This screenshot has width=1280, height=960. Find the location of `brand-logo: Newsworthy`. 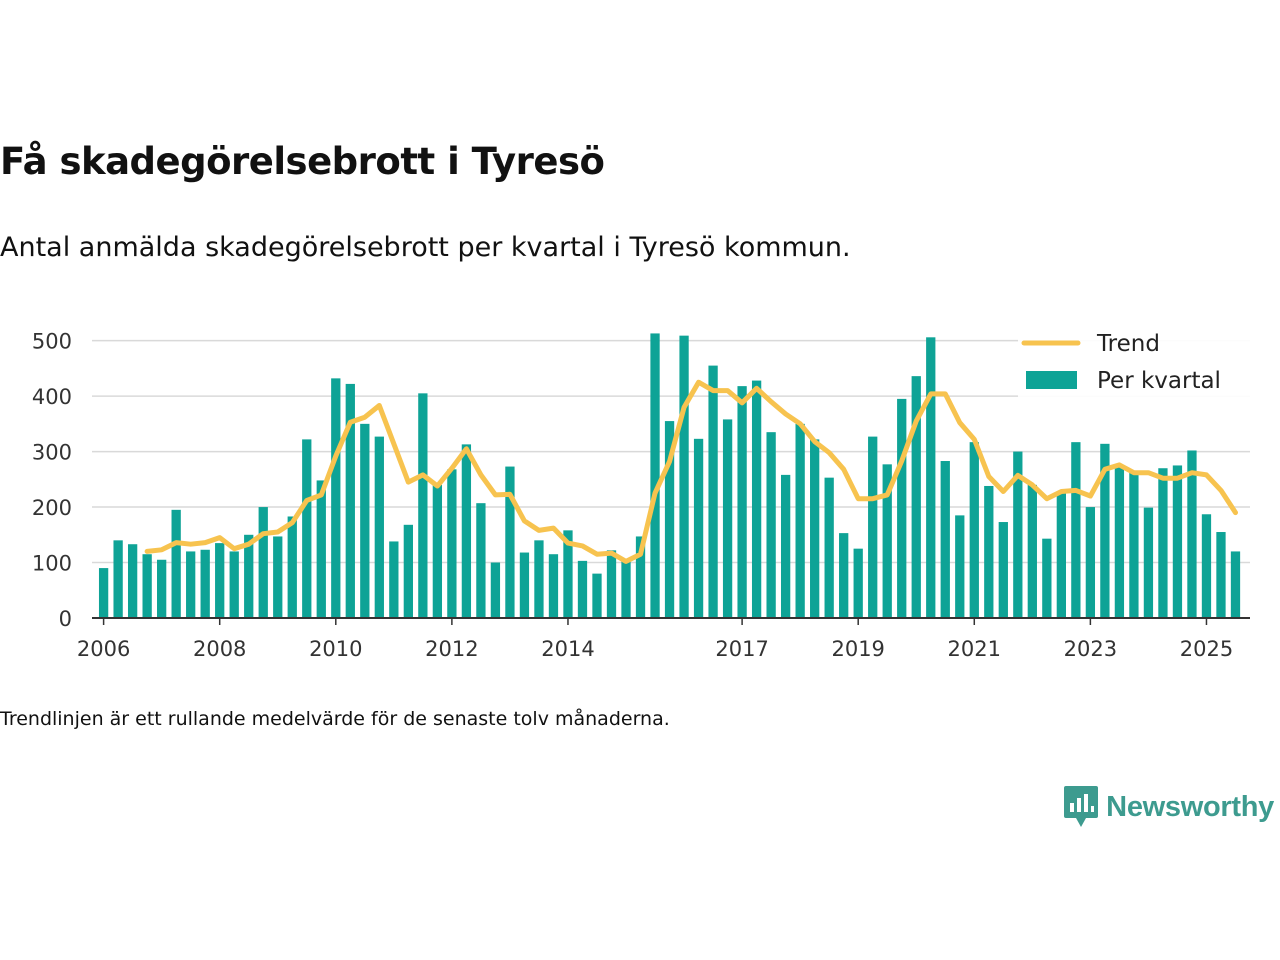

brand-logo: Newsworthy is located at coordinates (1169, 807).